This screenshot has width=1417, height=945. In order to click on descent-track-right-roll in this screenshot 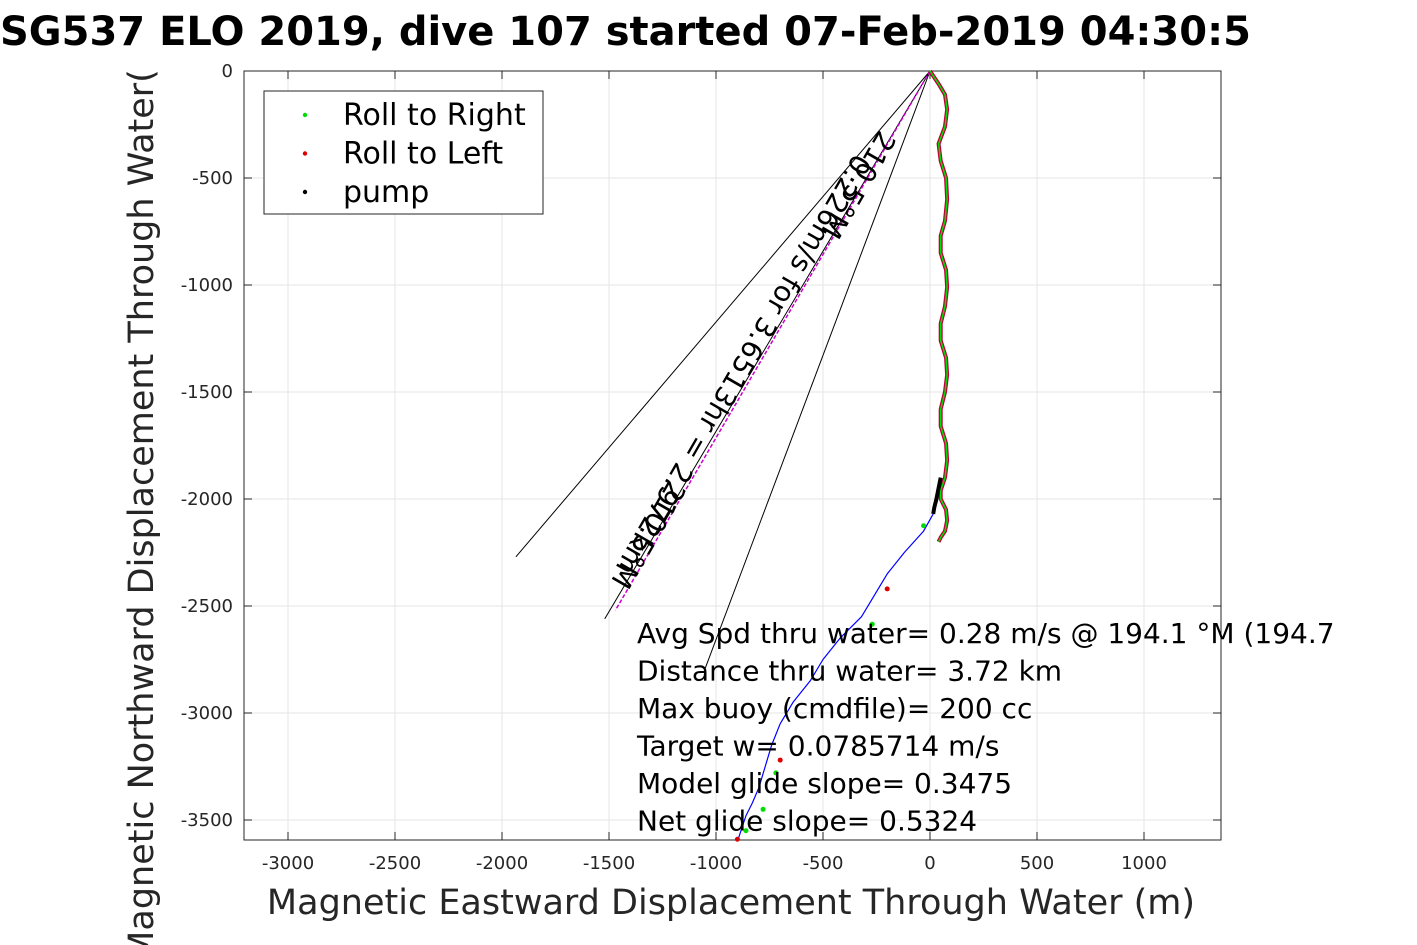, I will do `click(938, 306)`.